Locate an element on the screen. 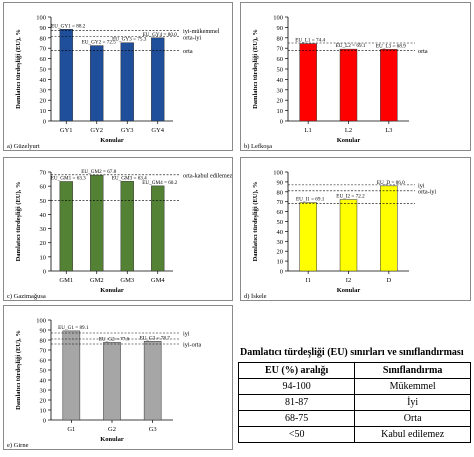 This screenshot has width=474, height=457. panel-label: d) İskele is located at coordinates (255, 296).